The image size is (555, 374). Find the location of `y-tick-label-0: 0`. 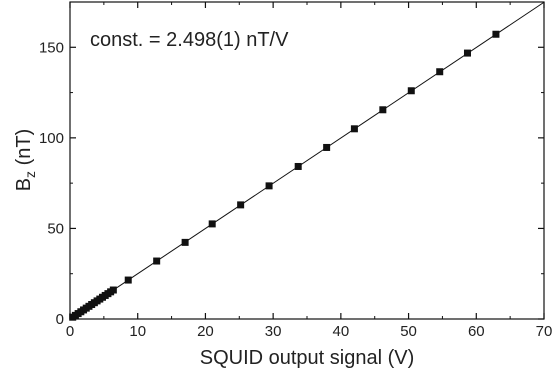

y-tick-label-0: 0 is located at coordinates (60, 319).